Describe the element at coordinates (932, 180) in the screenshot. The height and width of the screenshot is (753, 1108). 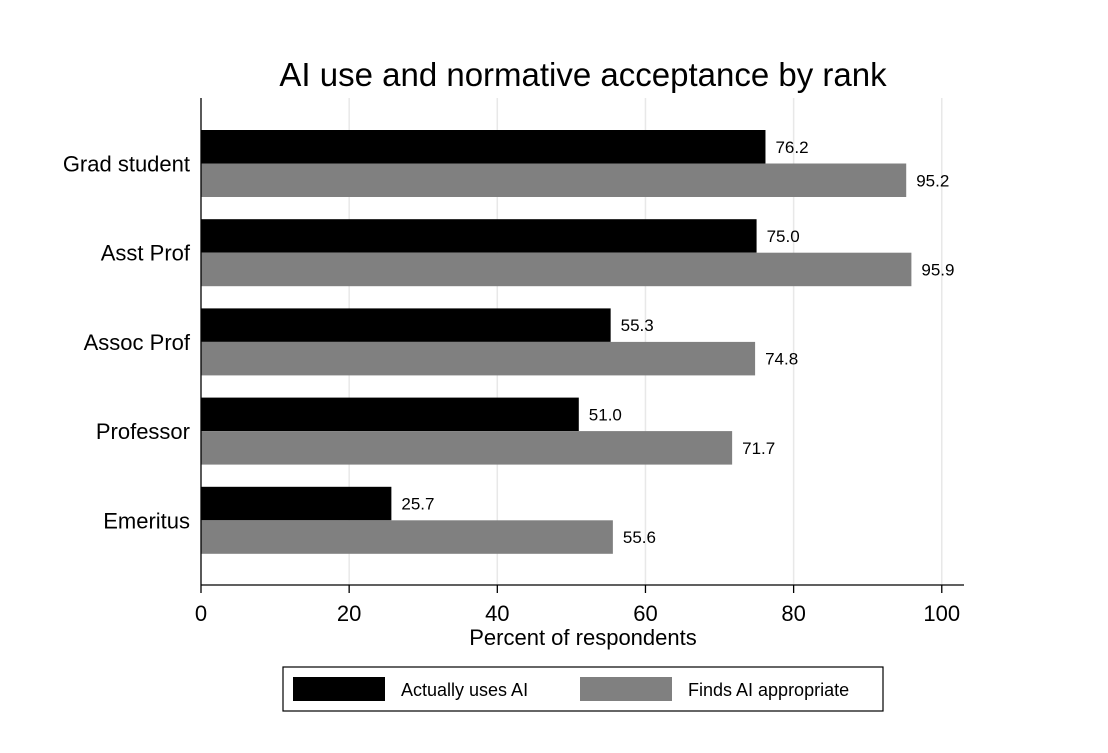
I see `data-label-grad-student-finds-ai-appropriate: 95.2` at that location.